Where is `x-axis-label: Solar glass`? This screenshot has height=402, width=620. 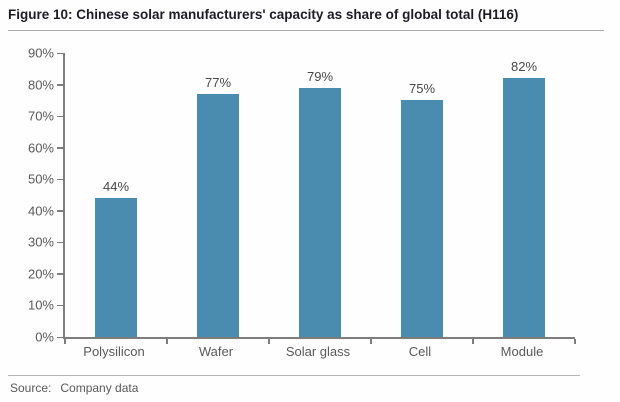 x-axis-label: Solar glass is located at coordinates (318, 351).